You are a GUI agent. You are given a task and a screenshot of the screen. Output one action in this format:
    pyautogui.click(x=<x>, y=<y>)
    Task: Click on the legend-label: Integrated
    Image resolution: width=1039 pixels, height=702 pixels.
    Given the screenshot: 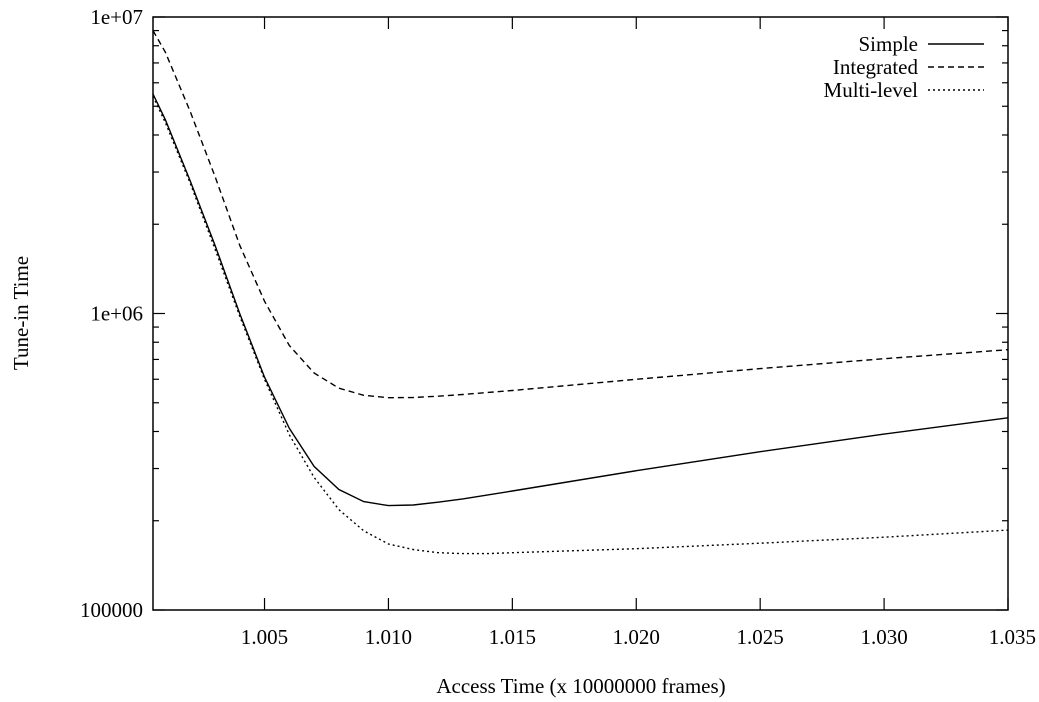 What is the action you would take?
    pyautogui.click(x=876, y=67)
    